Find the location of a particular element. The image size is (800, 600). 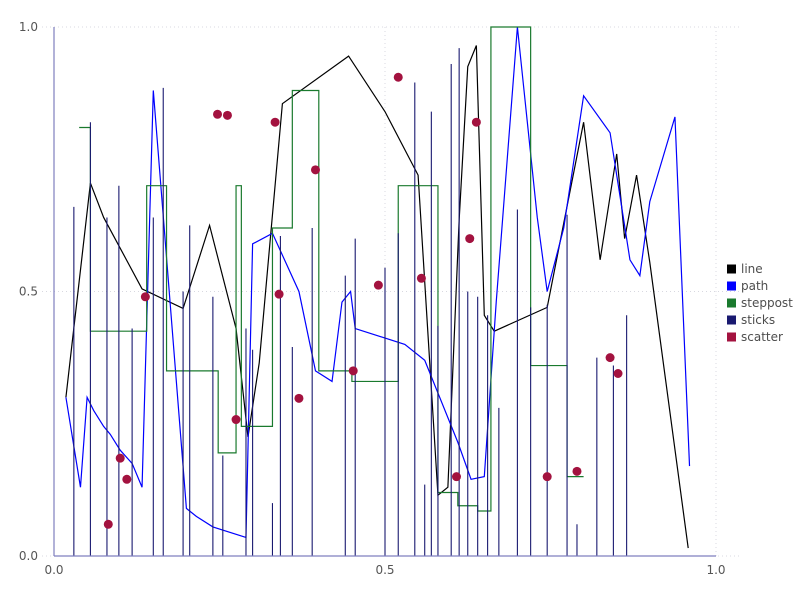

legend-entry-line: line is located at coordinates (745, 269).